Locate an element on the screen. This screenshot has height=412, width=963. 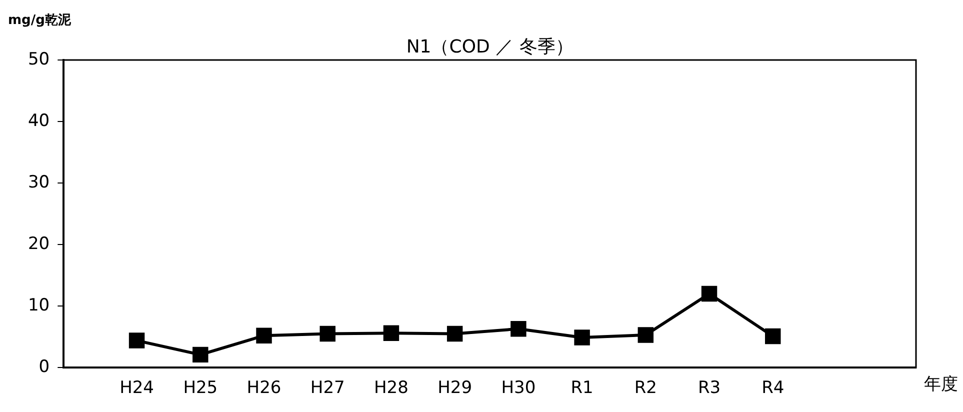
y-tick-label: 40 is located at coordinates (39, 120).